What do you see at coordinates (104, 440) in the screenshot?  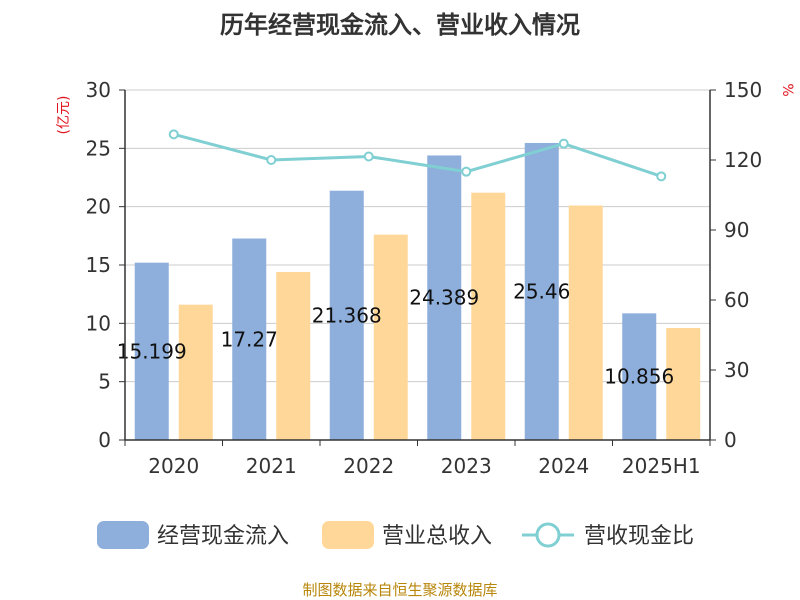 I see `left-tick-label: 0` at bounding box center [104, 440].